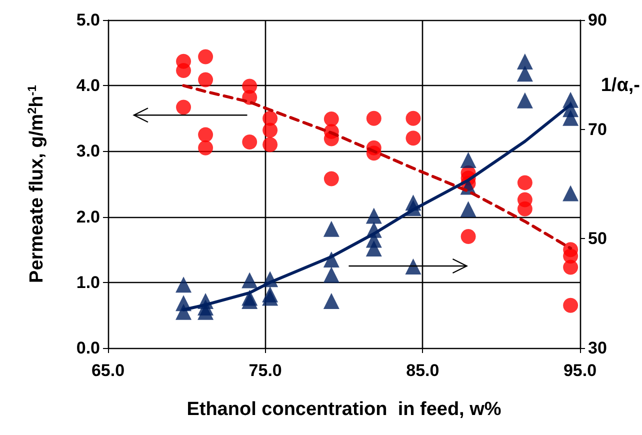  Describe the element at coordinates (580, 370) in the screenshot. I see `x-tick-label: 95.0` at that location.